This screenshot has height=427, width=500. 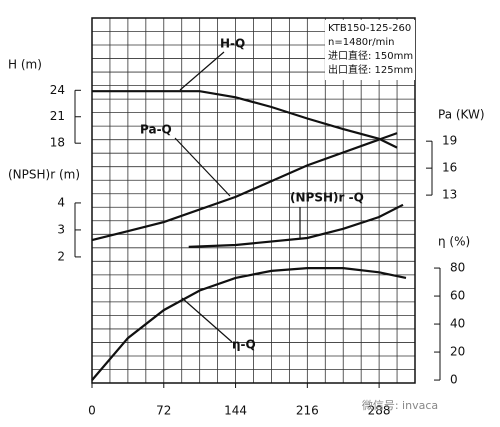 What do you see at coordinates (327, 198) in the screenshot?
I see `curve-label: (NPSH)r -Q` at bounding box center [327, 198].